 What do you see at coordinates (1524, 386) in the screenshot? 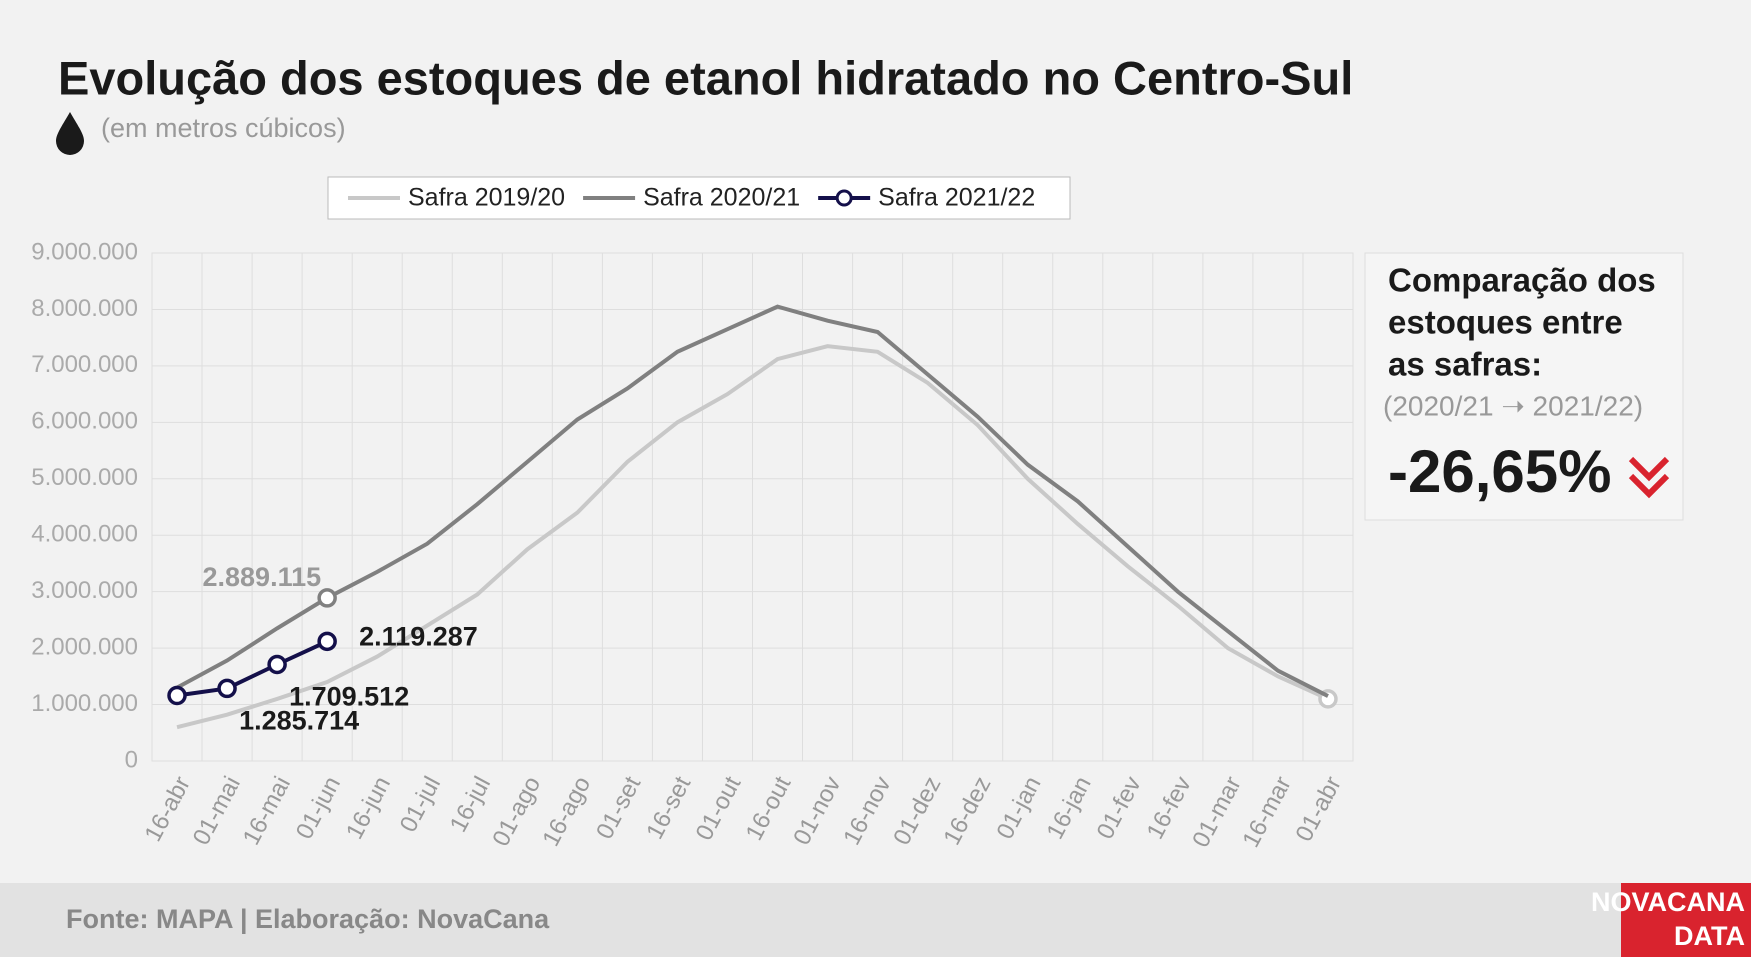
I see `comparison-box` at bounding box center [1524, 386].